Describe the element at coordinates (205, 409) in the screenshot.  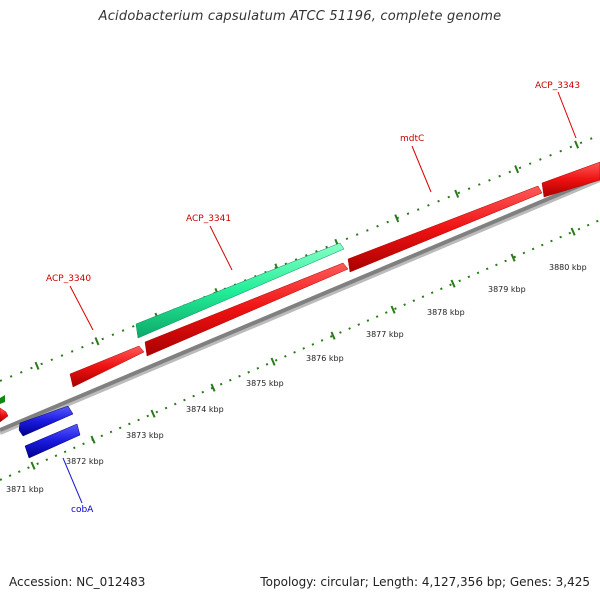
I see `tick-label-3874: 3874 kbp` at that location.